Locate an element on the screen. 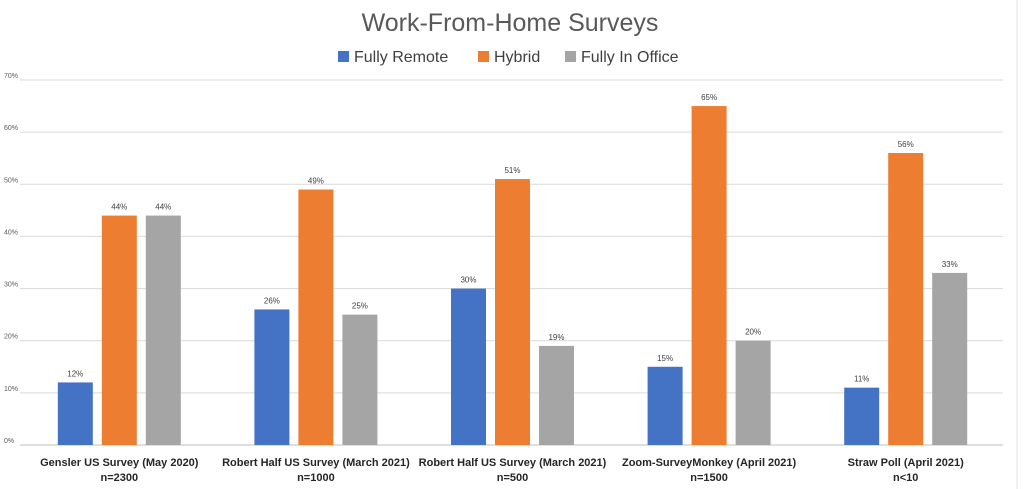  data-label: 65% is located at coordinates (709, 97).